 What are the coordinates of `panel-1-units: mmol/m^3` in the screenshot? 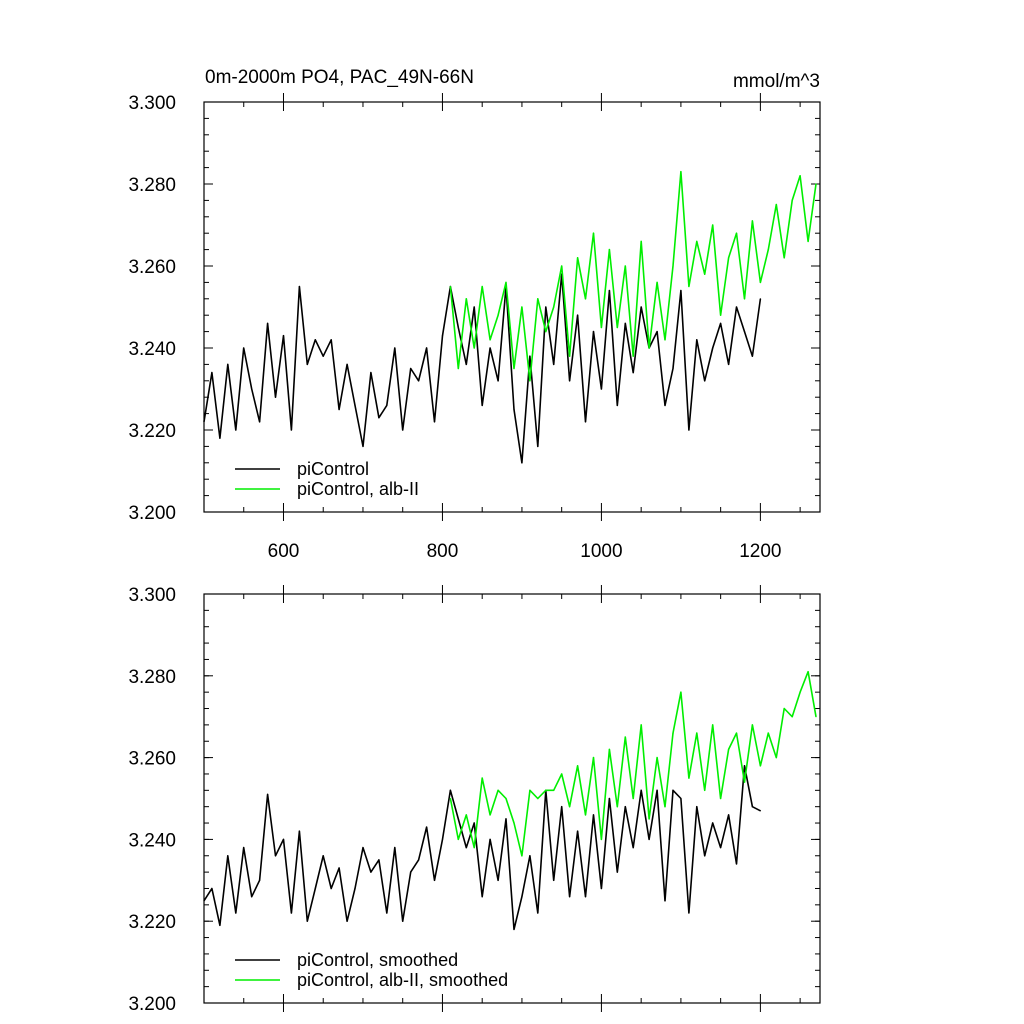 It's located at (776, 81).